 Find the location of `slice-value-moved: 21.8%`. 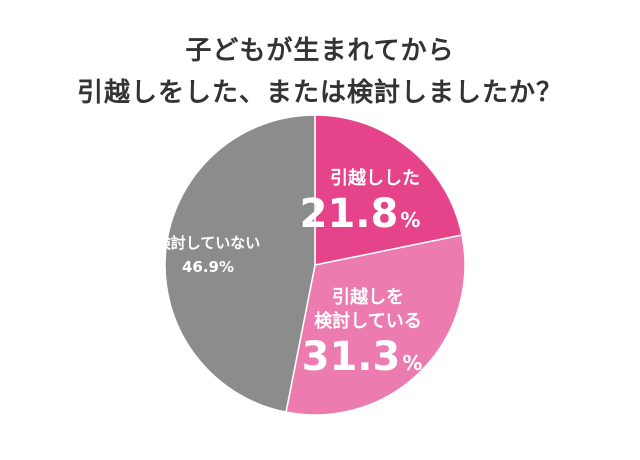

slice-value-moved: 21.8% is located at coordinates (360, 214).